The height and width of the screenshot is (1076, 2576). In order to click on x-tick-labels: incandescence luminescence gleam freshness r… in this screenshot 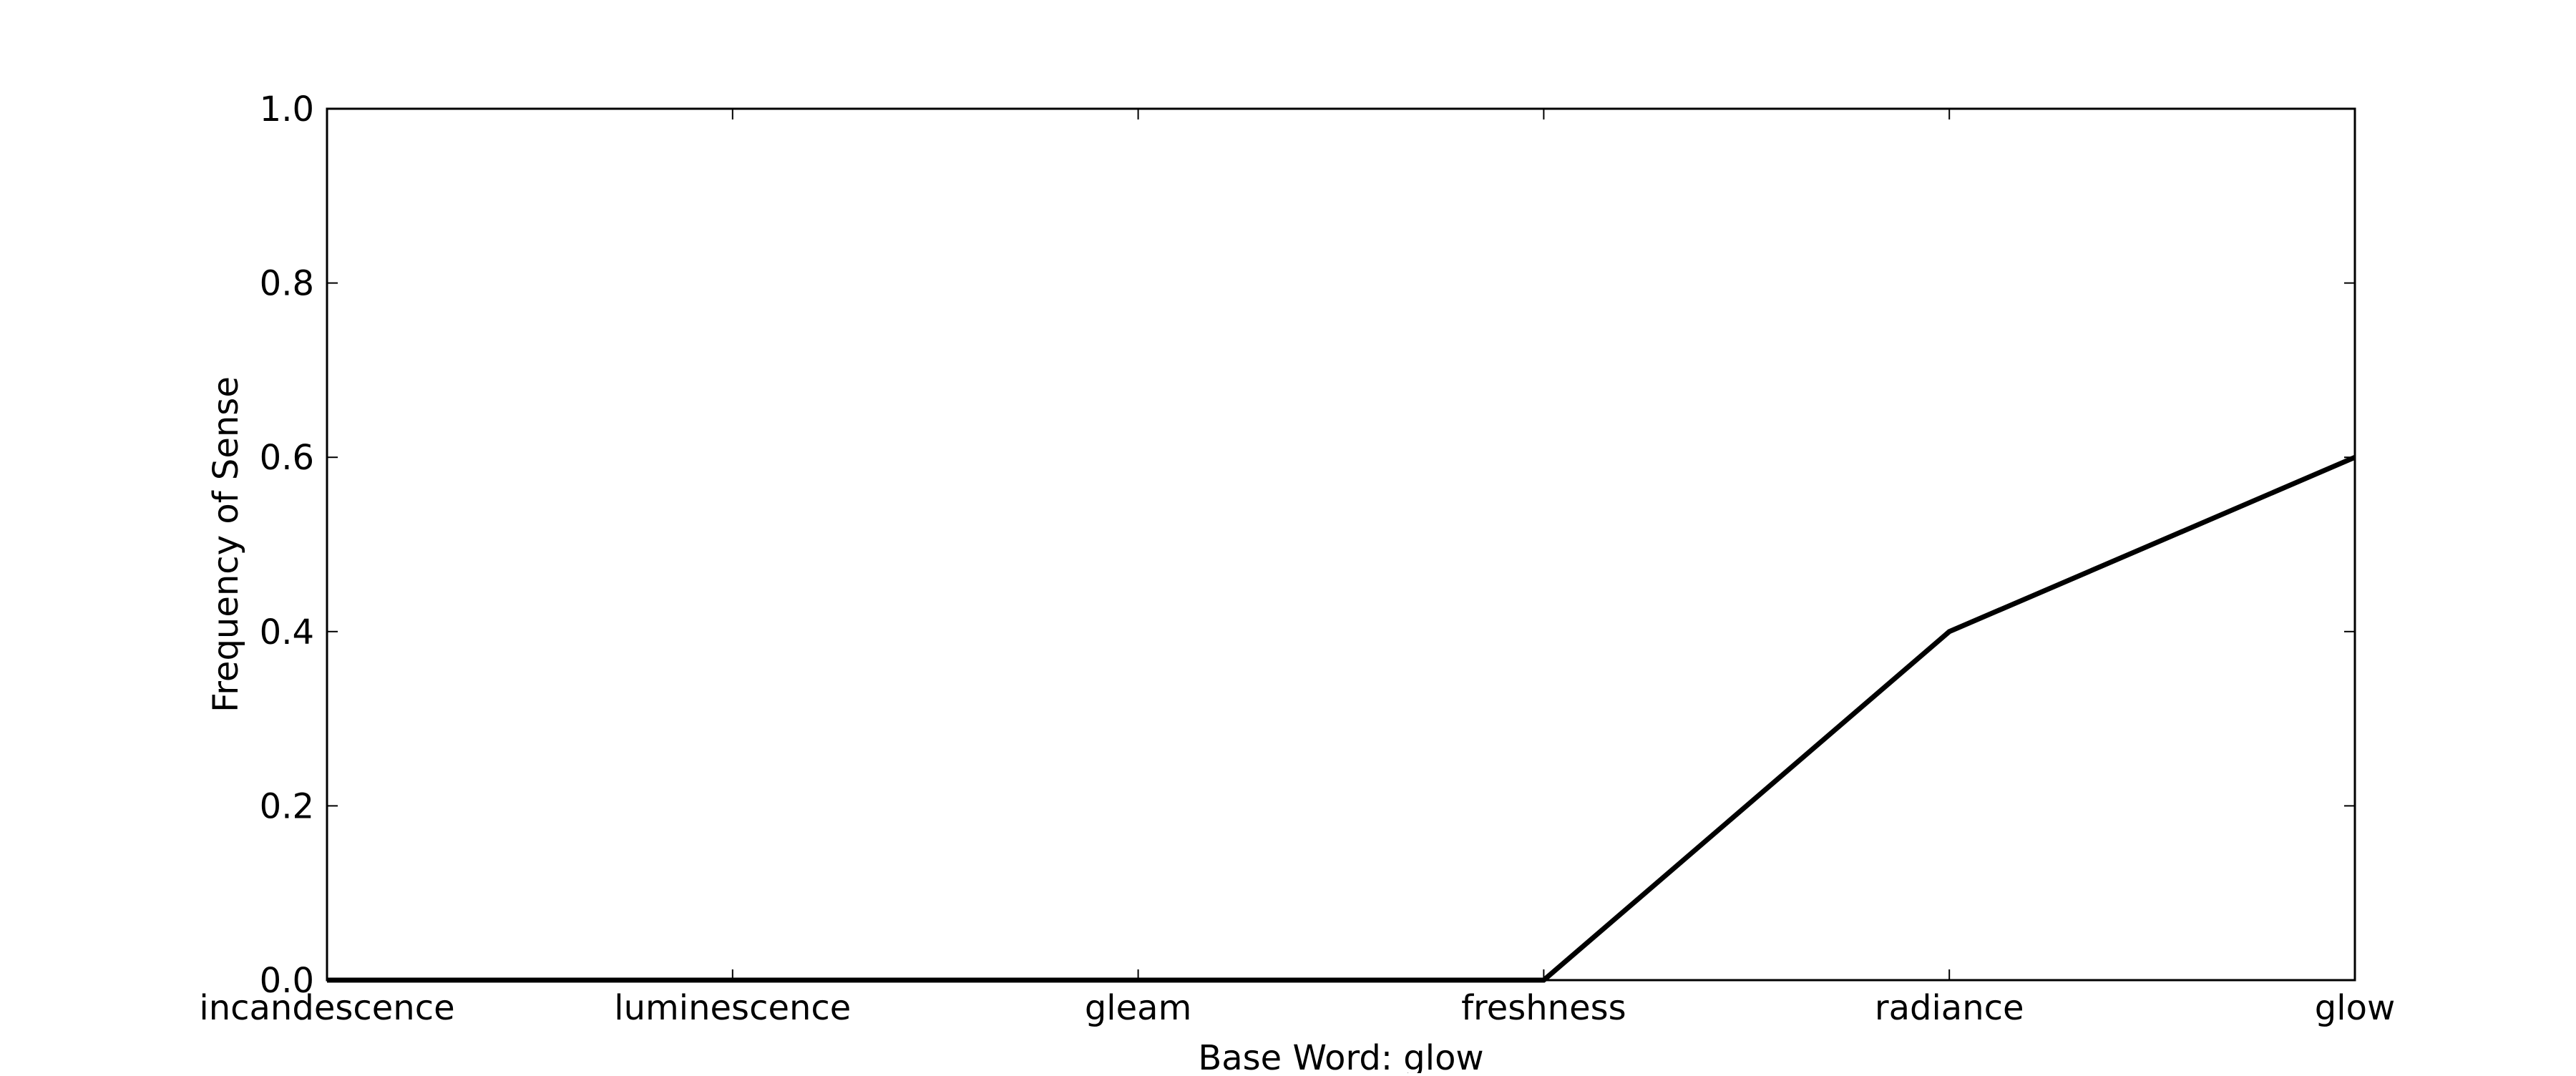, I will do `click(1297, 1008)`.